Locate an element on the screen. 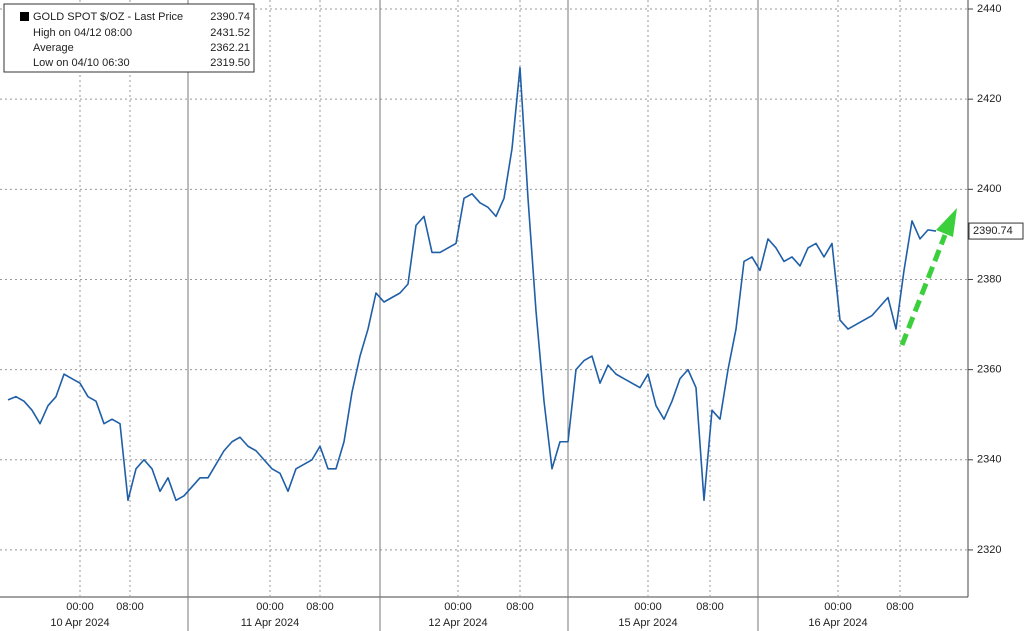 The image size is (1024, 631). date-label: 11 Apr 2024 is located at coordinates (270, 623).